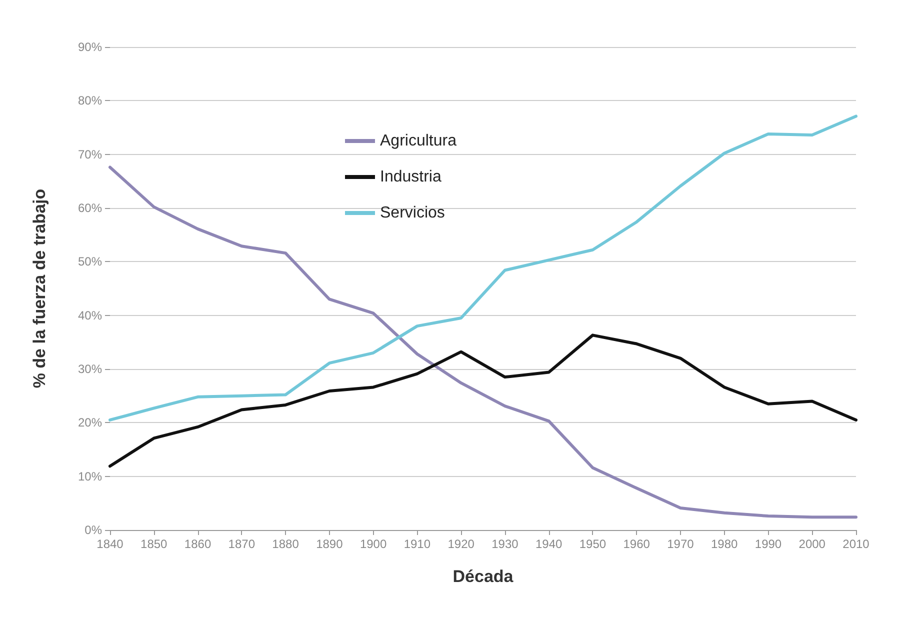  I want to click on y-tick-label: 10%, so click(90, 476).